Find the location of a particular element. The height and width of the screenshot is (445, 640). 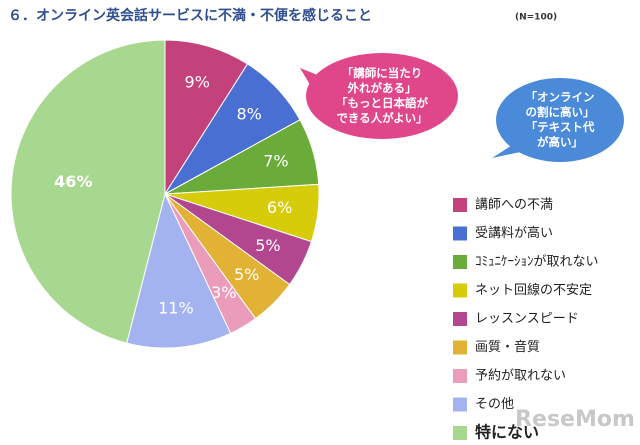

callout-text: 外れがある」 is located at coordinates (382, 88).